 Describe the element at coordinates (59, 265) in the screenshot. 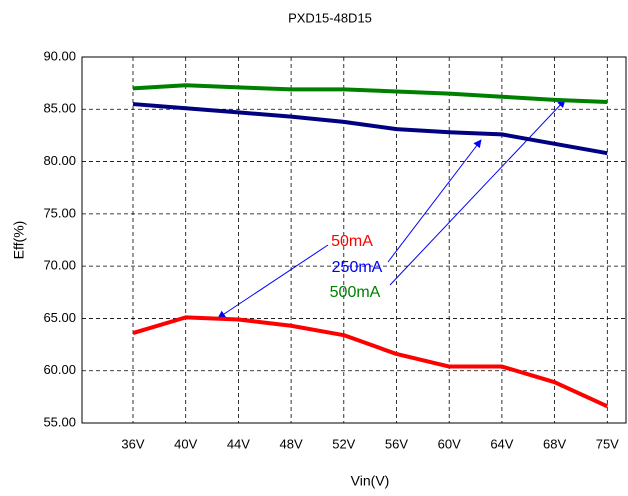

I see `y-tick-label: 70.00` at that location.